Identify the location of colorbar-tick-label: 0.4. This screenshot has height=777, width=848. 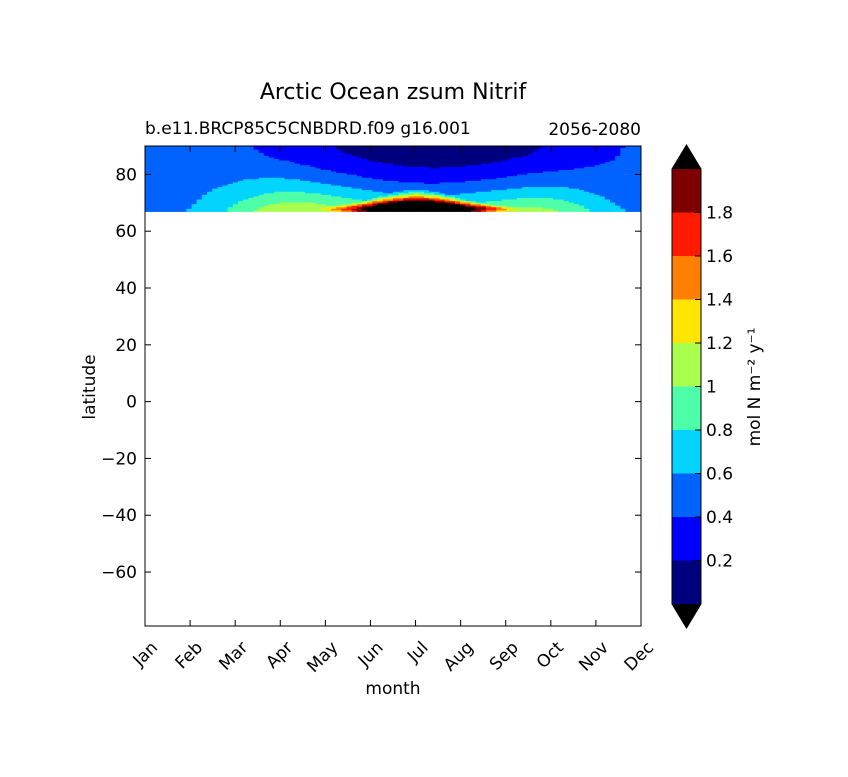
(719, 518).